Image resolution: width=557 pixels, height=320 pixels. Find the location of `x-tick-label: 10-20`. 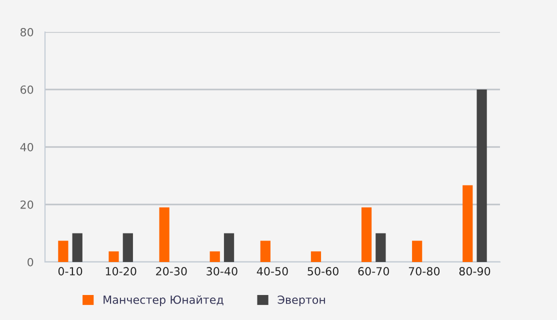

x-tick-label: 10-20 is located at coordinates (121, 271).